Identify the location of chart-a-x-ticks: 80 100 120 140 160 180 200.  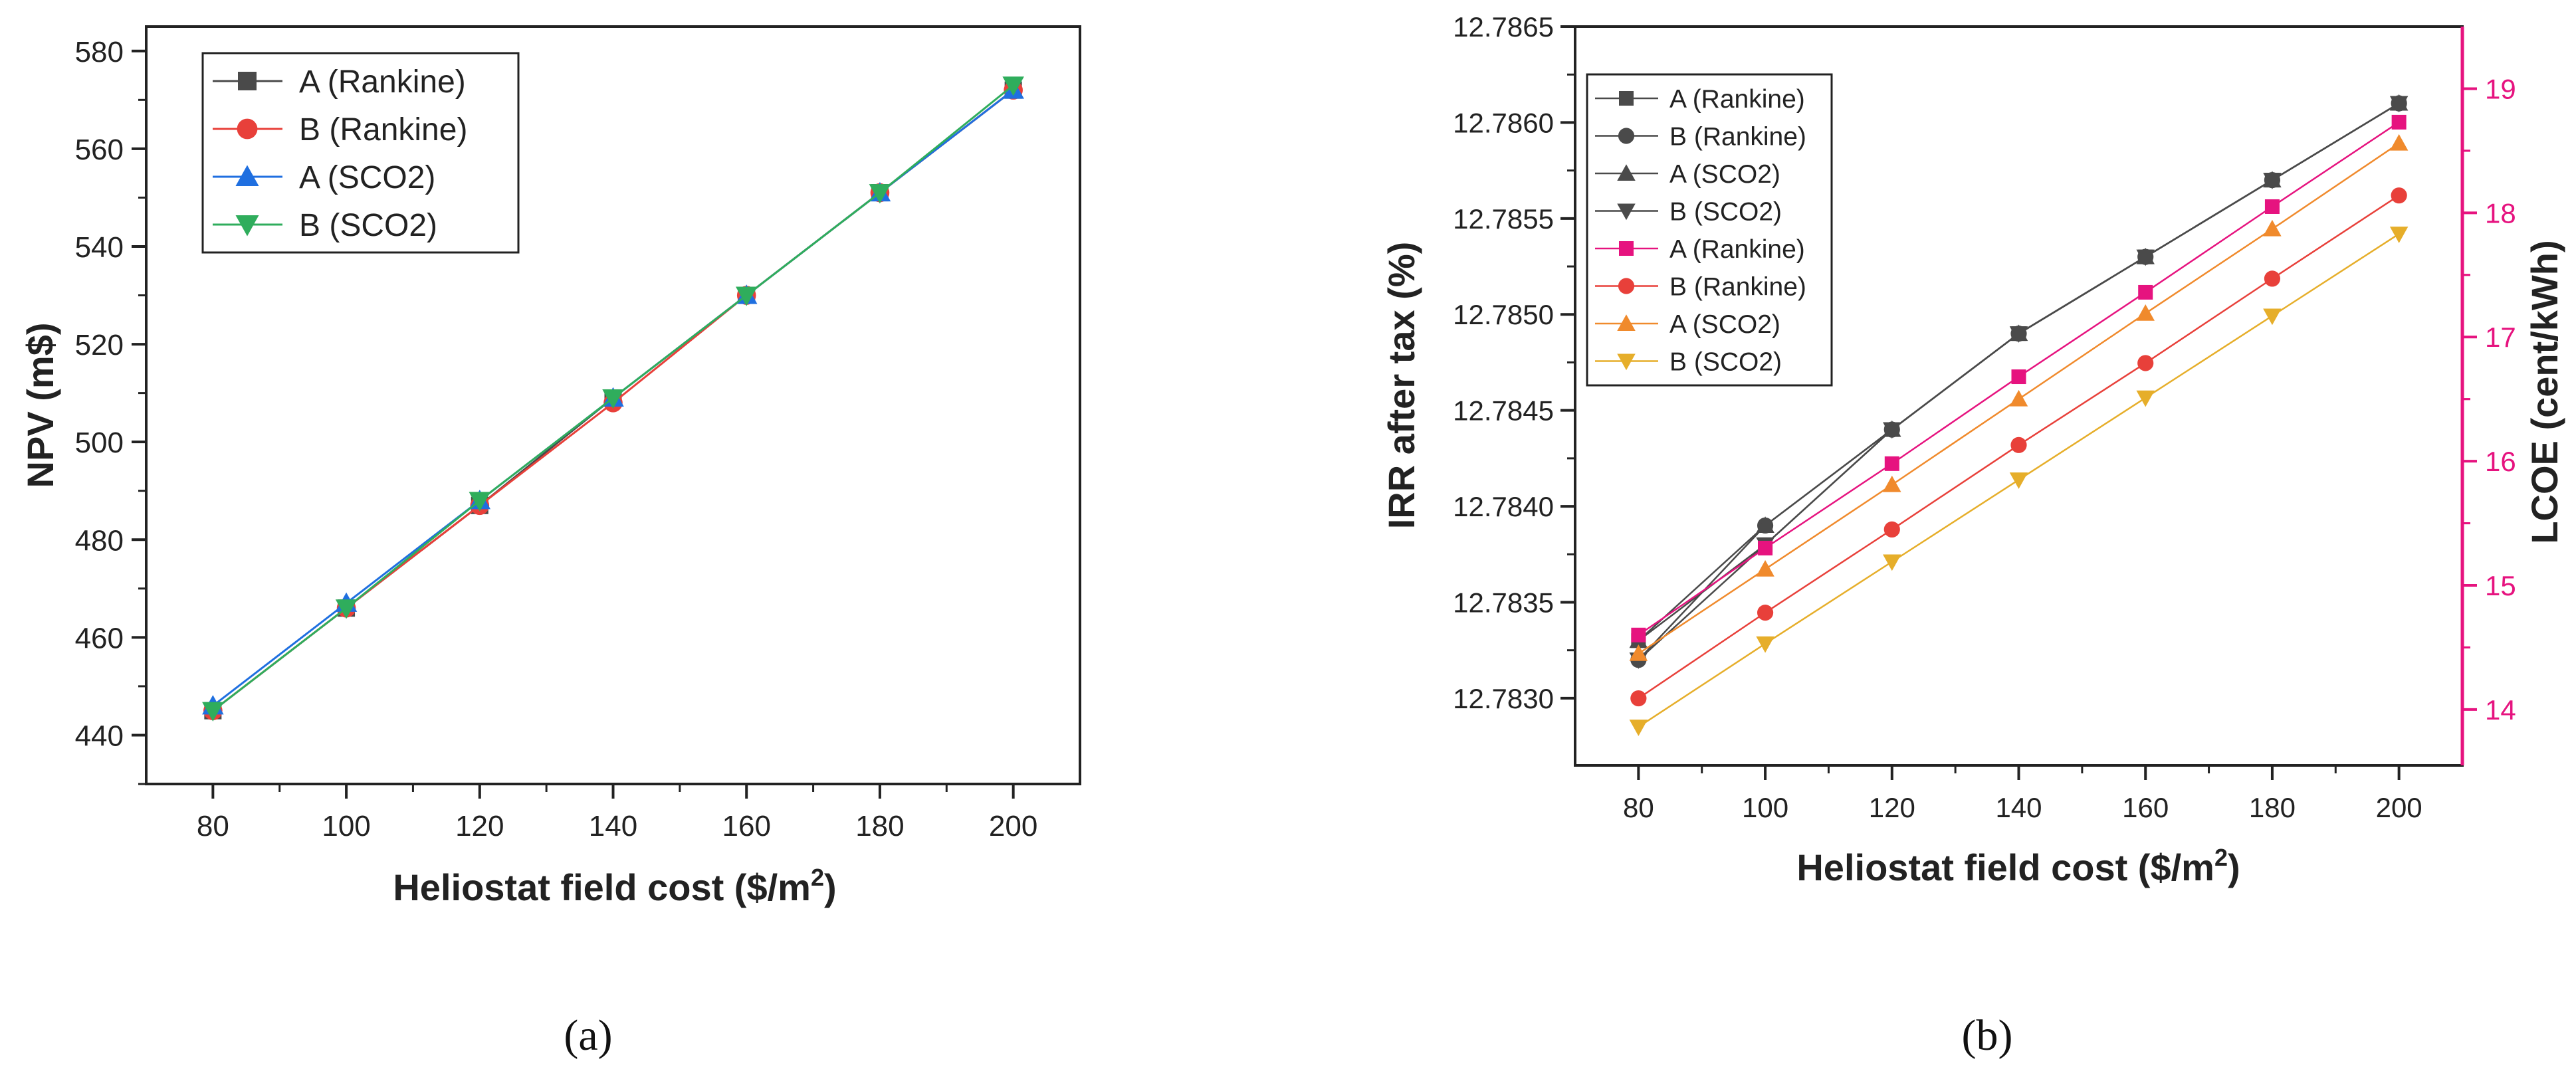
(617, 813).